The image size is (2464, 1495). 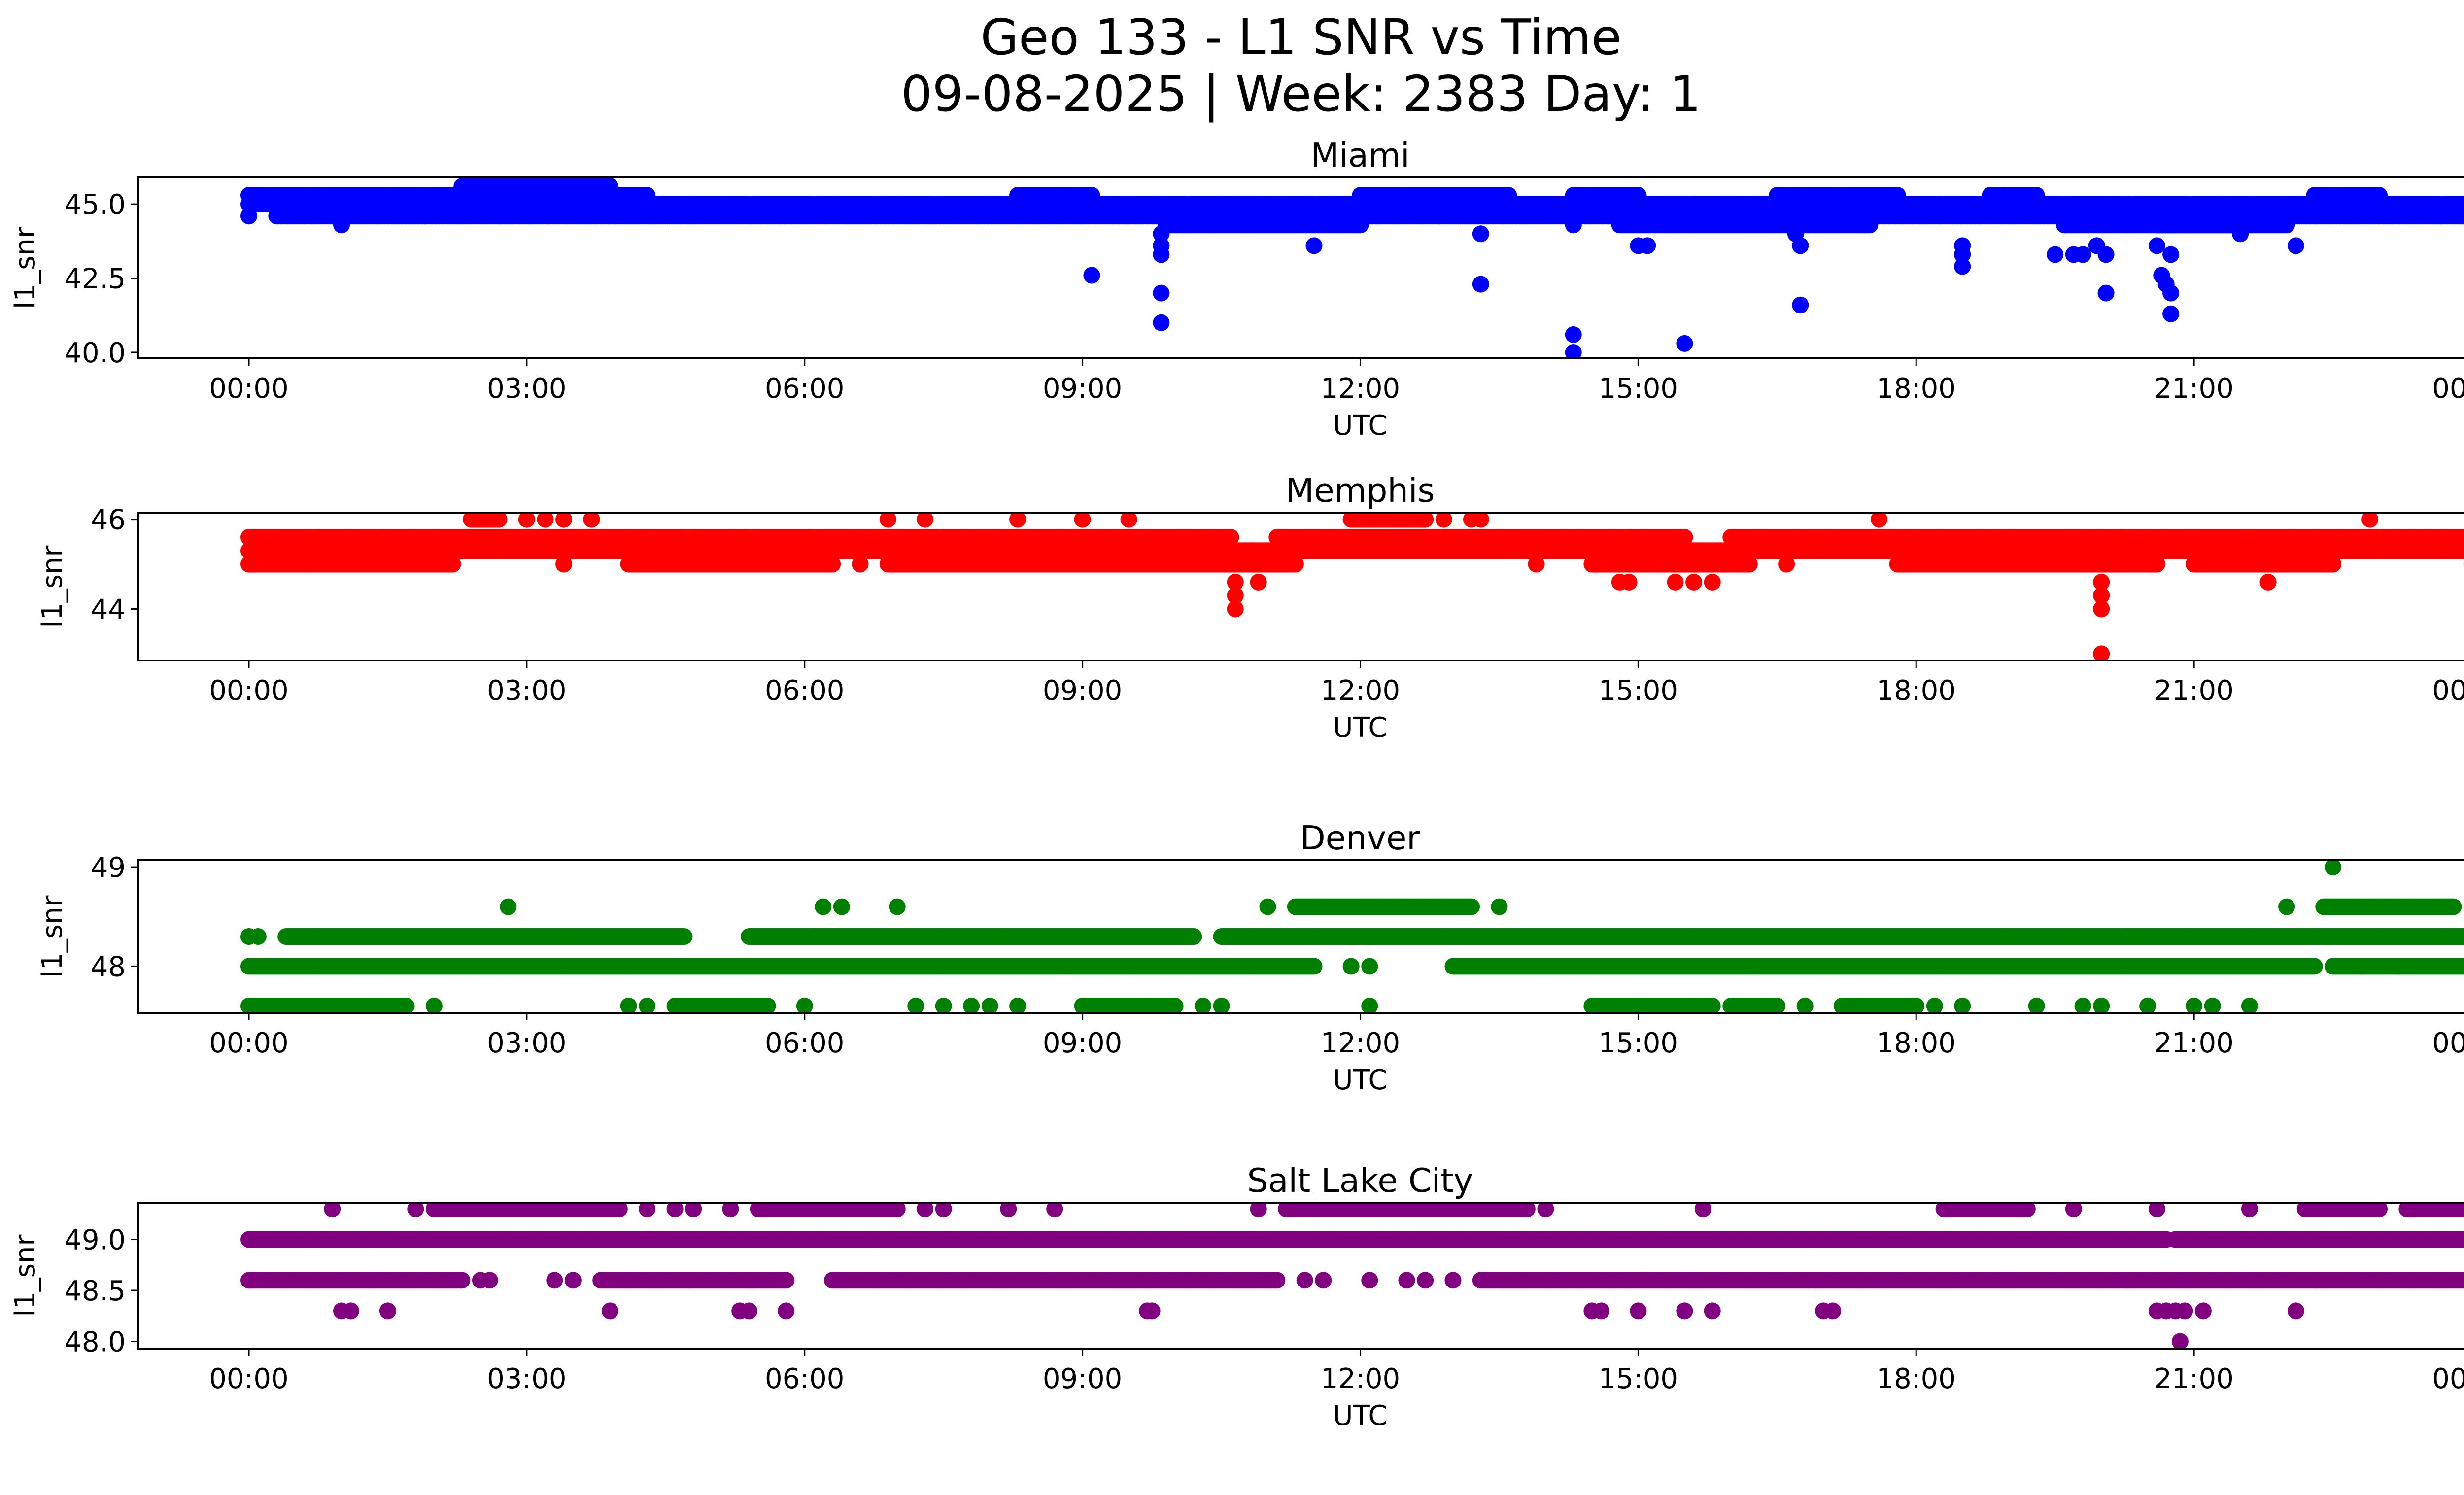 I want to click on y-tick-label: 45.0, so click(x=95, y=205).